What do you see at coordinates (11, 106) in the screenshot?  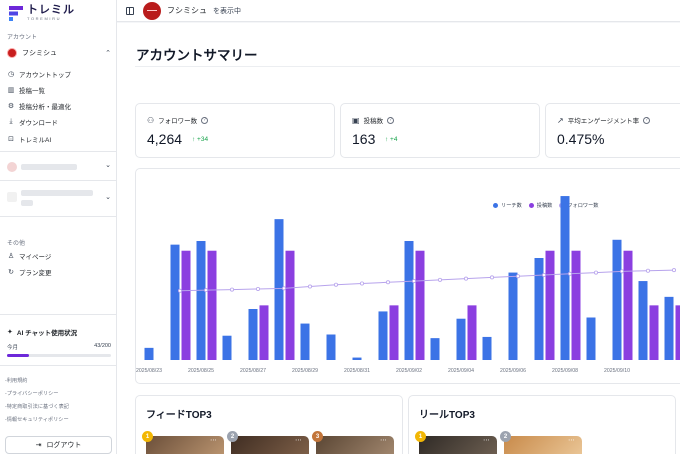 I see `gear-icon: ⚙` at bounding box center [11, 106].